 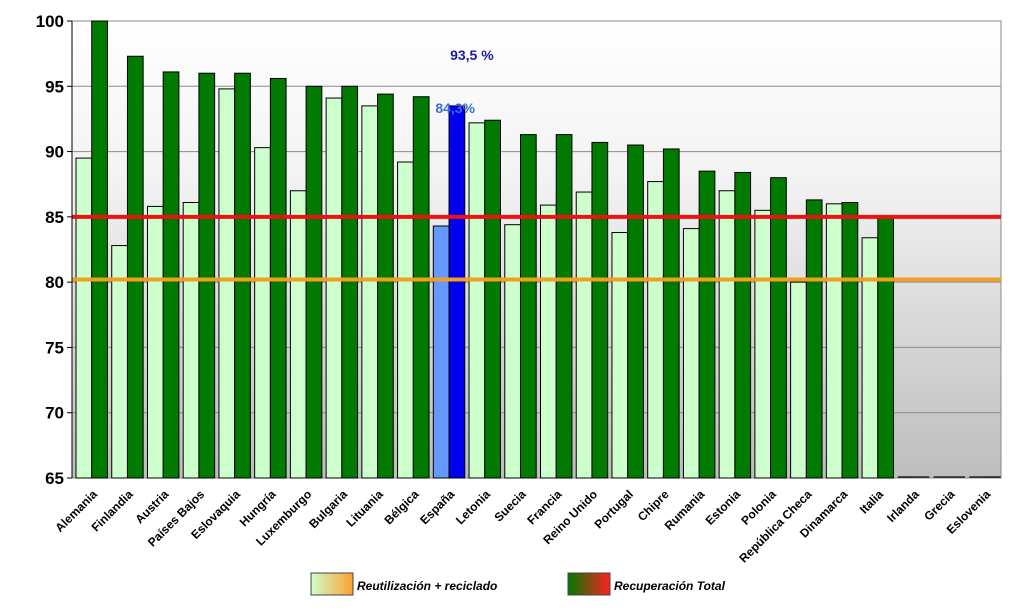 What do you see at coordinates (262, 313) in the screenshot?
I see `bar-reutilizacion-reciclado-hungria` at bounding box center [262, 313].